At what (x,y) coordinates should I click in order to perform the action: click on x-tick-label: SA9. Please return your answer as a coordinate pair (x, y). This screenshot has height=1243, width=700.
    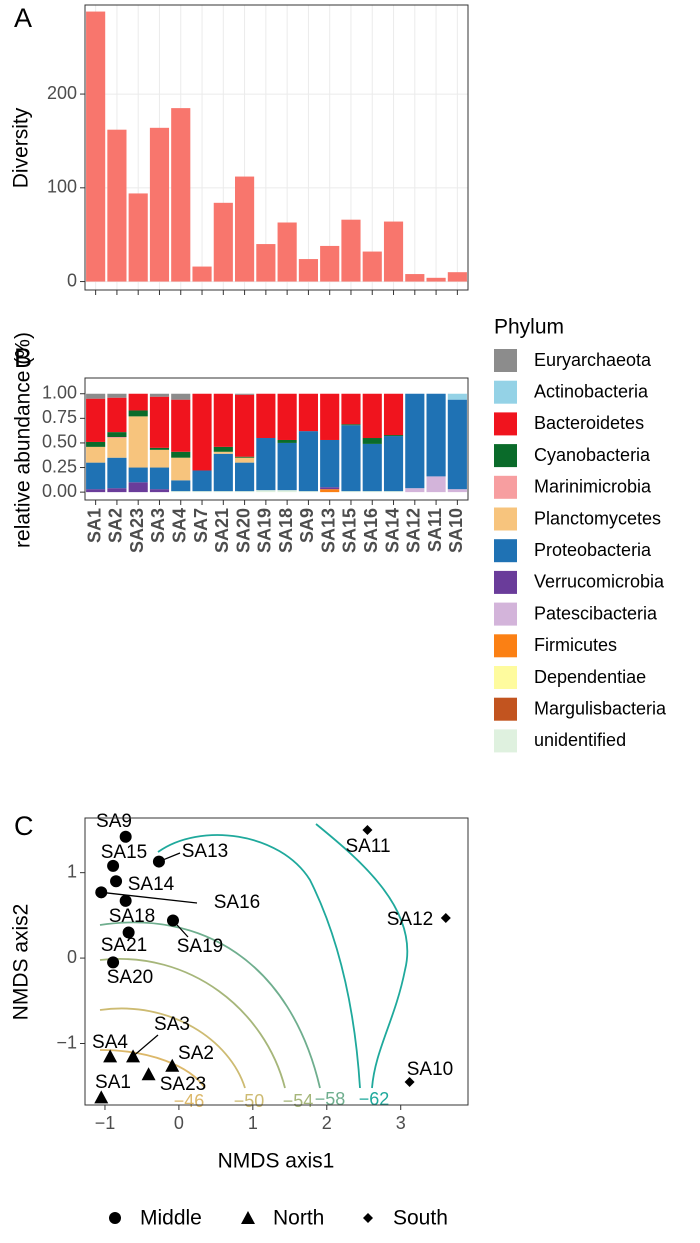
    Looking at the image, I should click on (307, 525).